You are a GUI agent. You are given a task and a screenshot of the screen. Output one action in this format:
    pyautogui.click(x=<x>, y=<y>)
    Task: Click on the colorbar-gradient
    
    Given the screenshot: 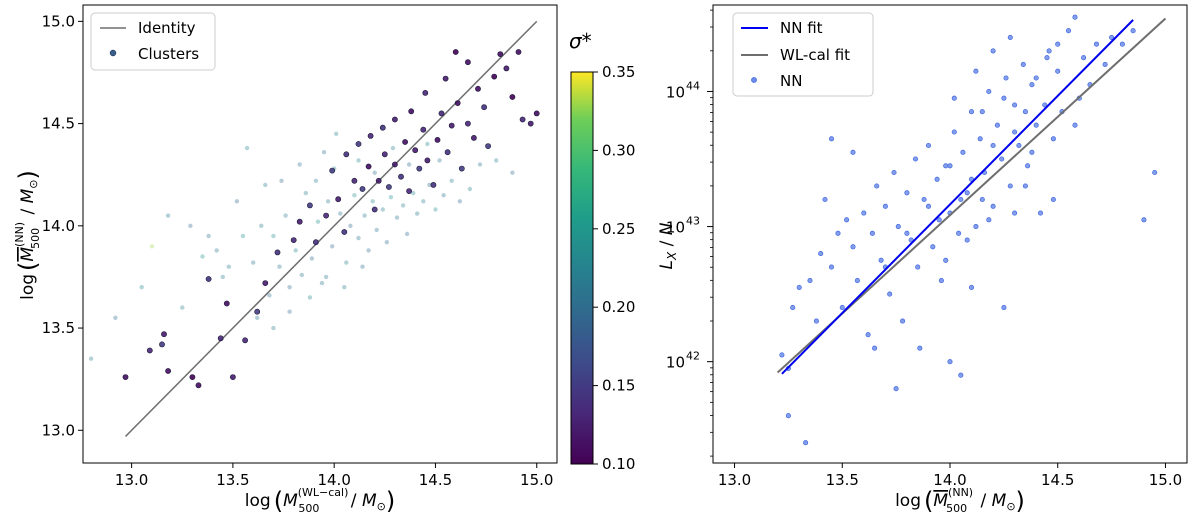 What is the action you would take?
    pyautogui.click(x=582, y=268)
    